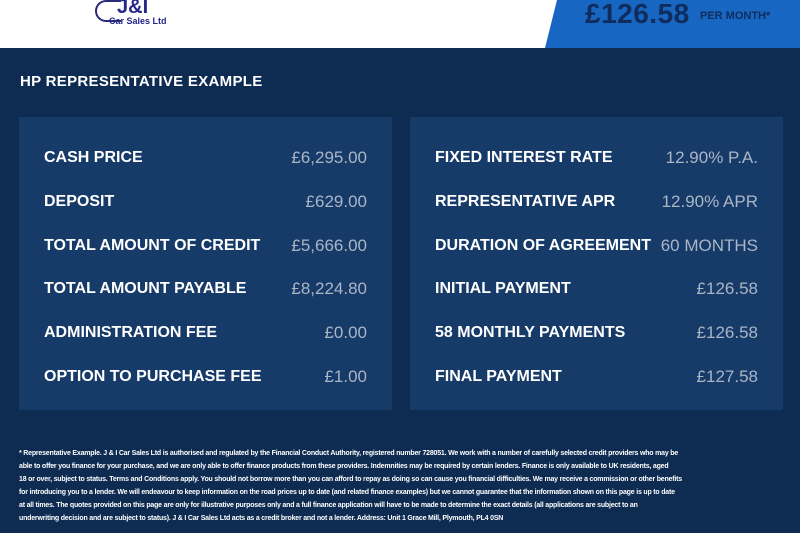  What do you see at coordinates (345, 376) in the screenshot?
I see `row-value: £1.00` at bounding box center [345, 376].